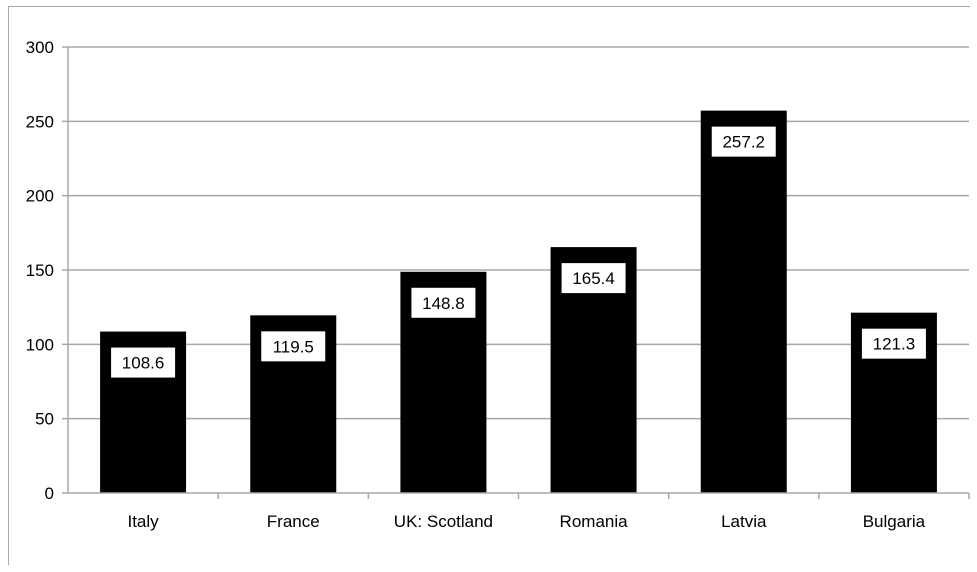 The height and width of the screenshot is (572, 977). What do you see at coordinates (894, 521) in the screenshot?
I see `x-category-label: Bulgaria` at bounding box center [894, 521].